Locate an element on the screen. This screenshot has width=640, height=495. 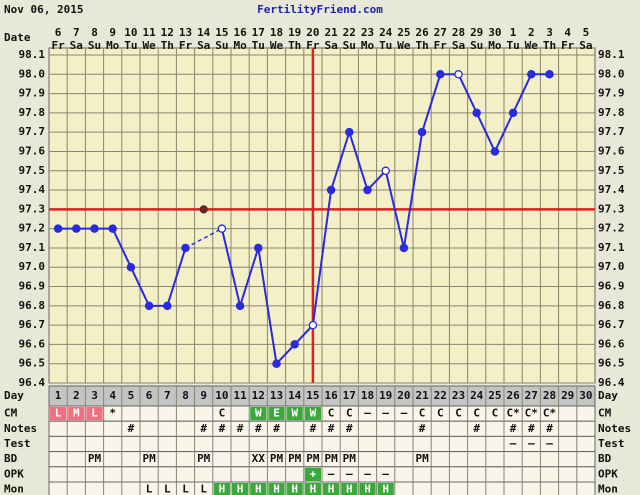
date-label: 16 is located at coordinates (240, 32).